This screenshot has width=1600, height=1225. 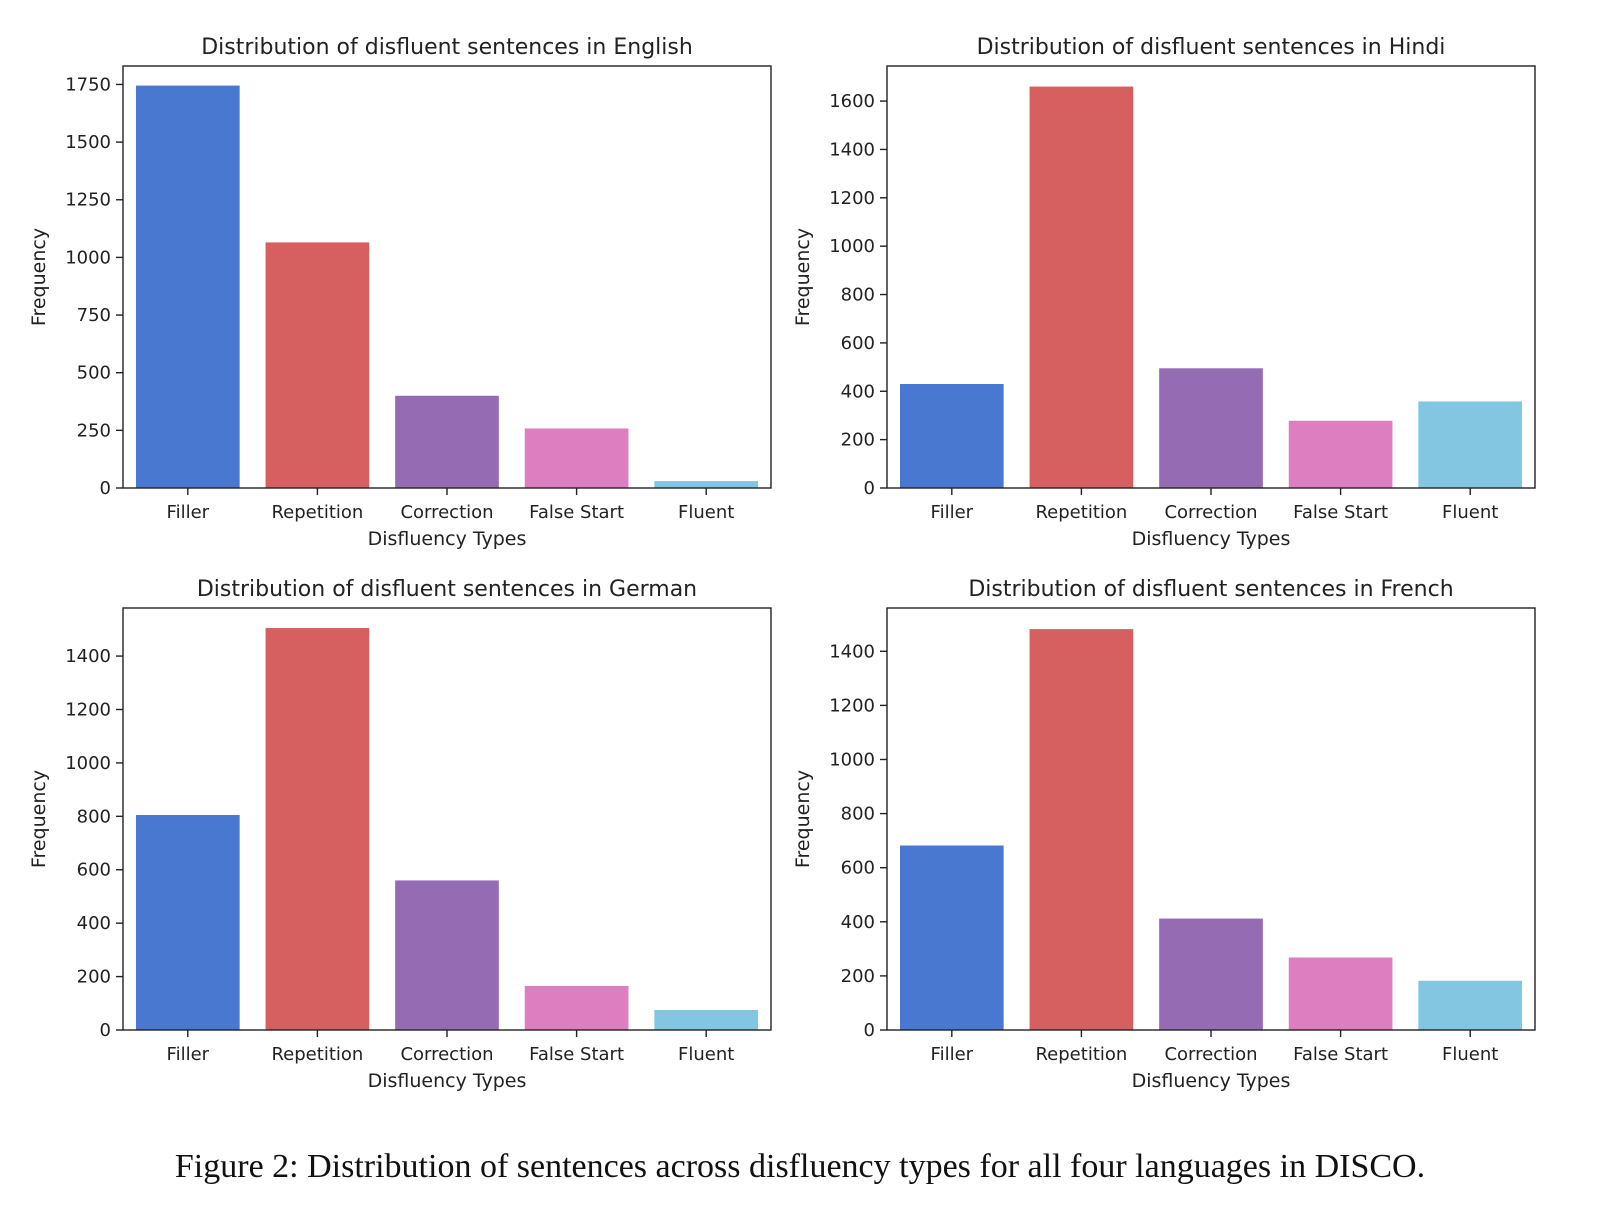 What do you see at coordinates (94, 315) in the screenshot?
I see `y-tick-label: 750` at bounding box center [94, 315].